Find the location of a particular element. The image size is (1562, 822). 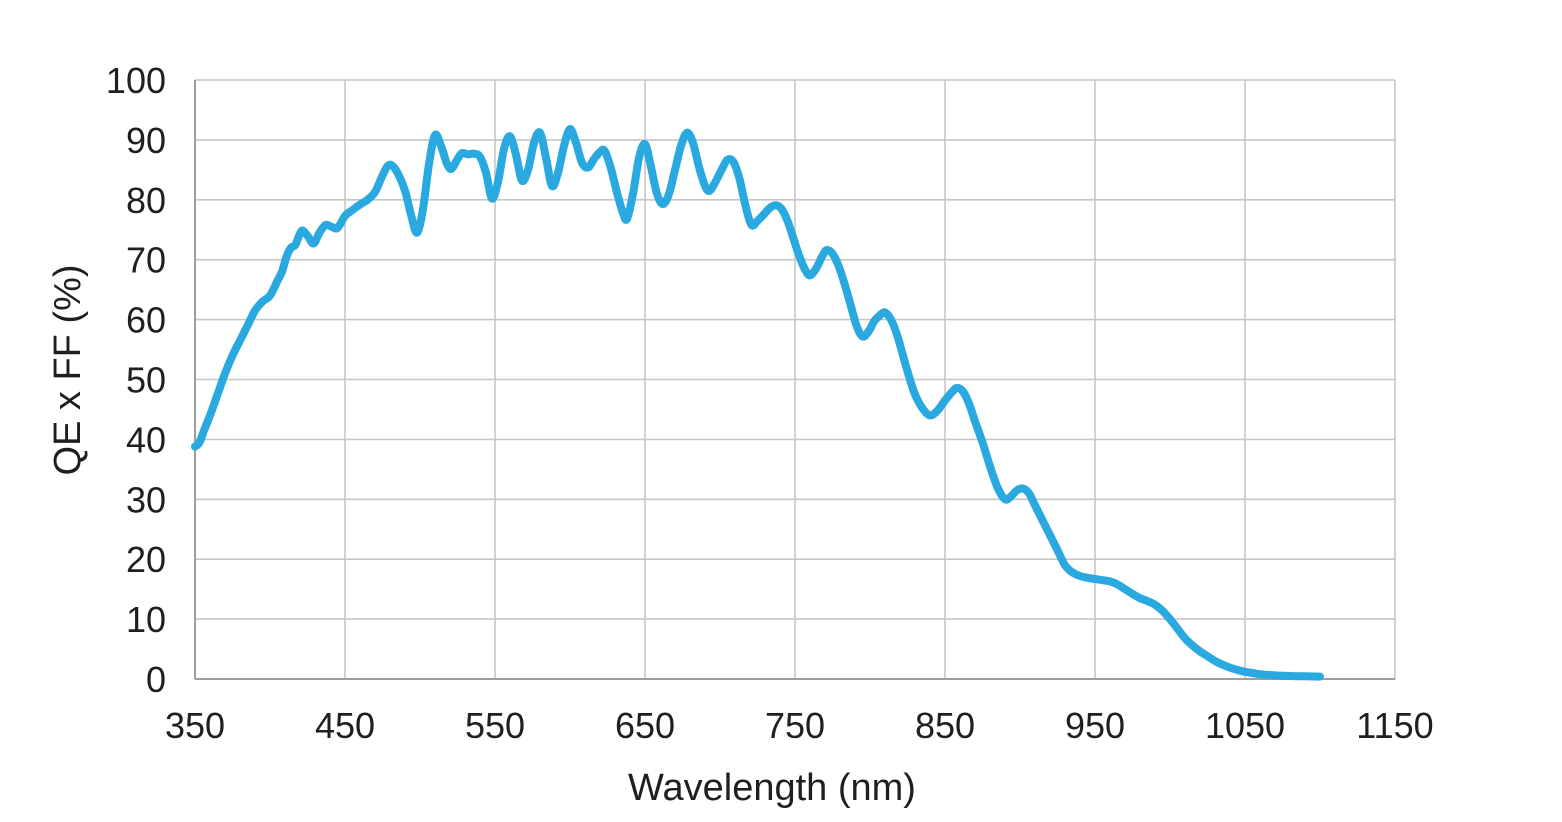

x-tick-label: 450 is located at coordinates (345, 725).